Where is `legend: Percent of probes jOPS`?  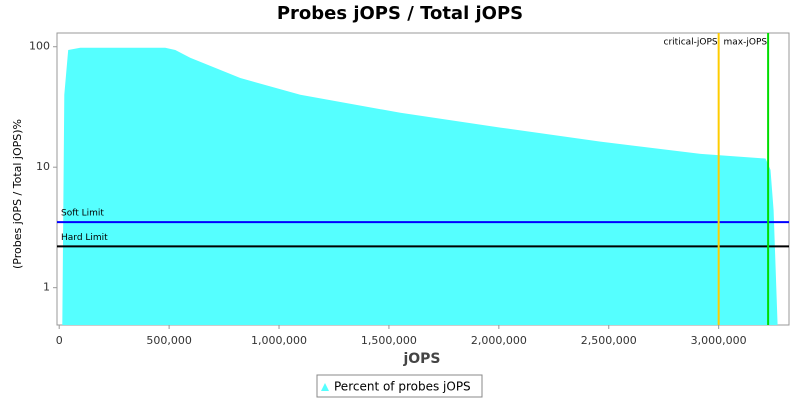 legend: Percent of probes jOPS is located at coordinates (399, 386).